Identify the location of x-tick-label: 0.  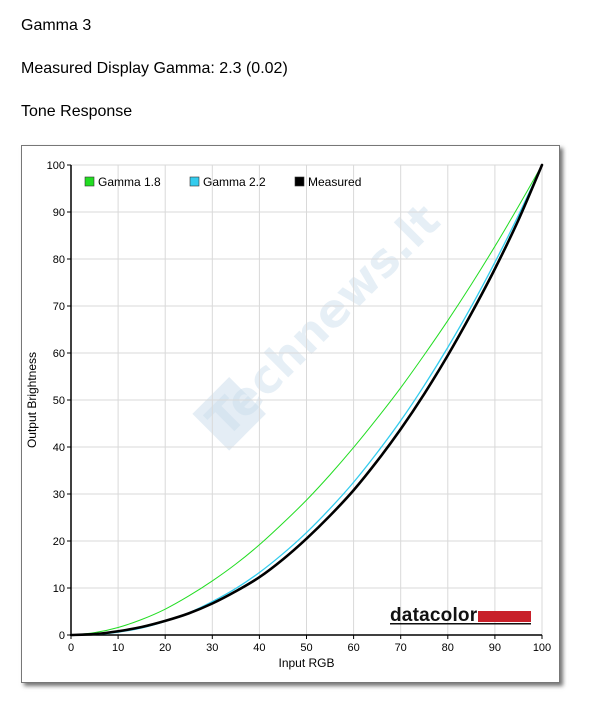
(71, 648).